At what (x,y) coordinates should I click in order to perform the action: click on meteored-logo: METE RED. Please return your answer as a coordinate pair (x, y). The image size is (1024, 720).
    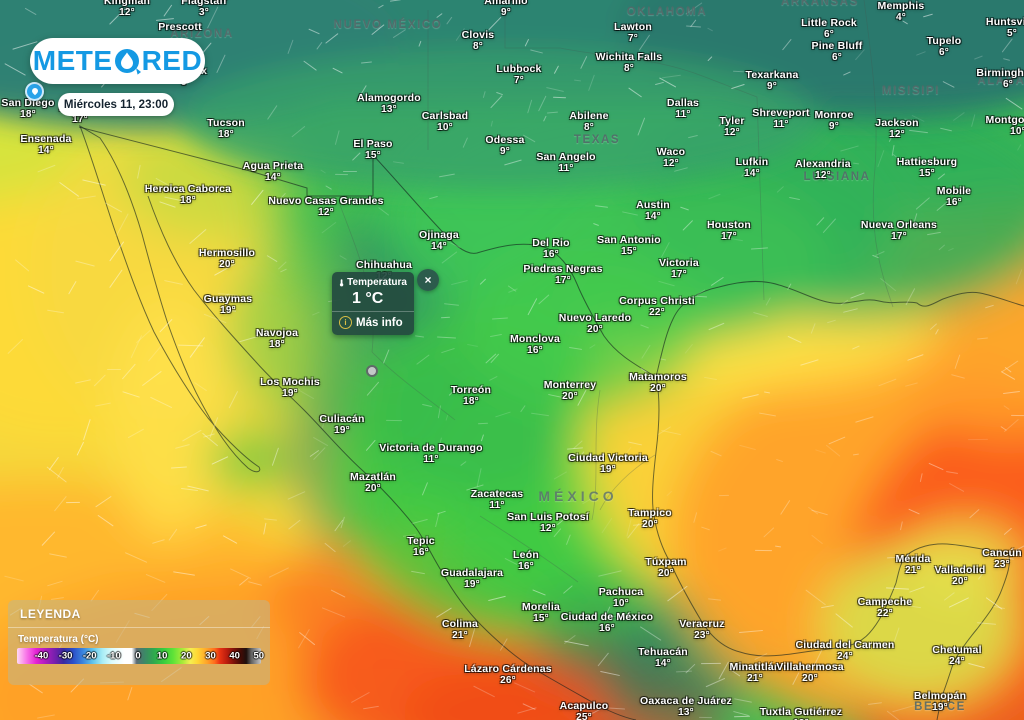
    Looking at the image, I should click on (117, 61).